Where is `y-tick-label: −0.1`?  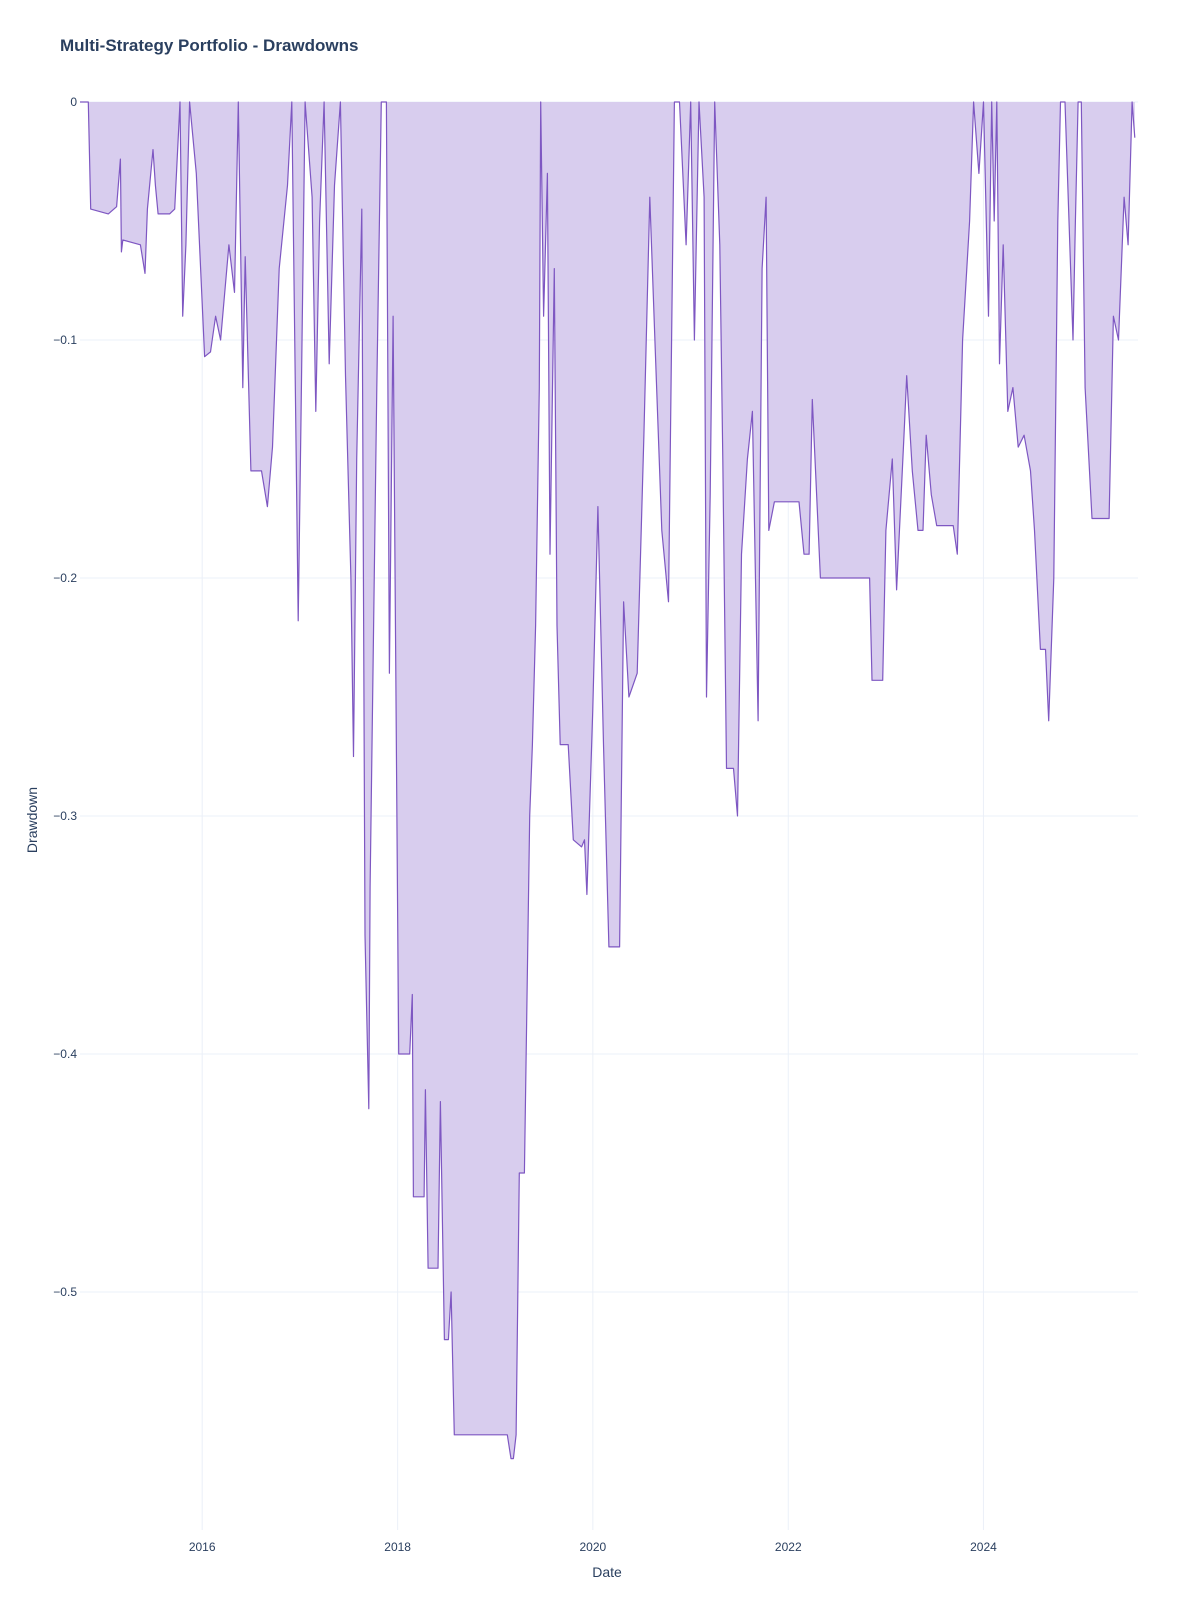 y-tick-label: −0.1 is located at coordinates (65, 340).